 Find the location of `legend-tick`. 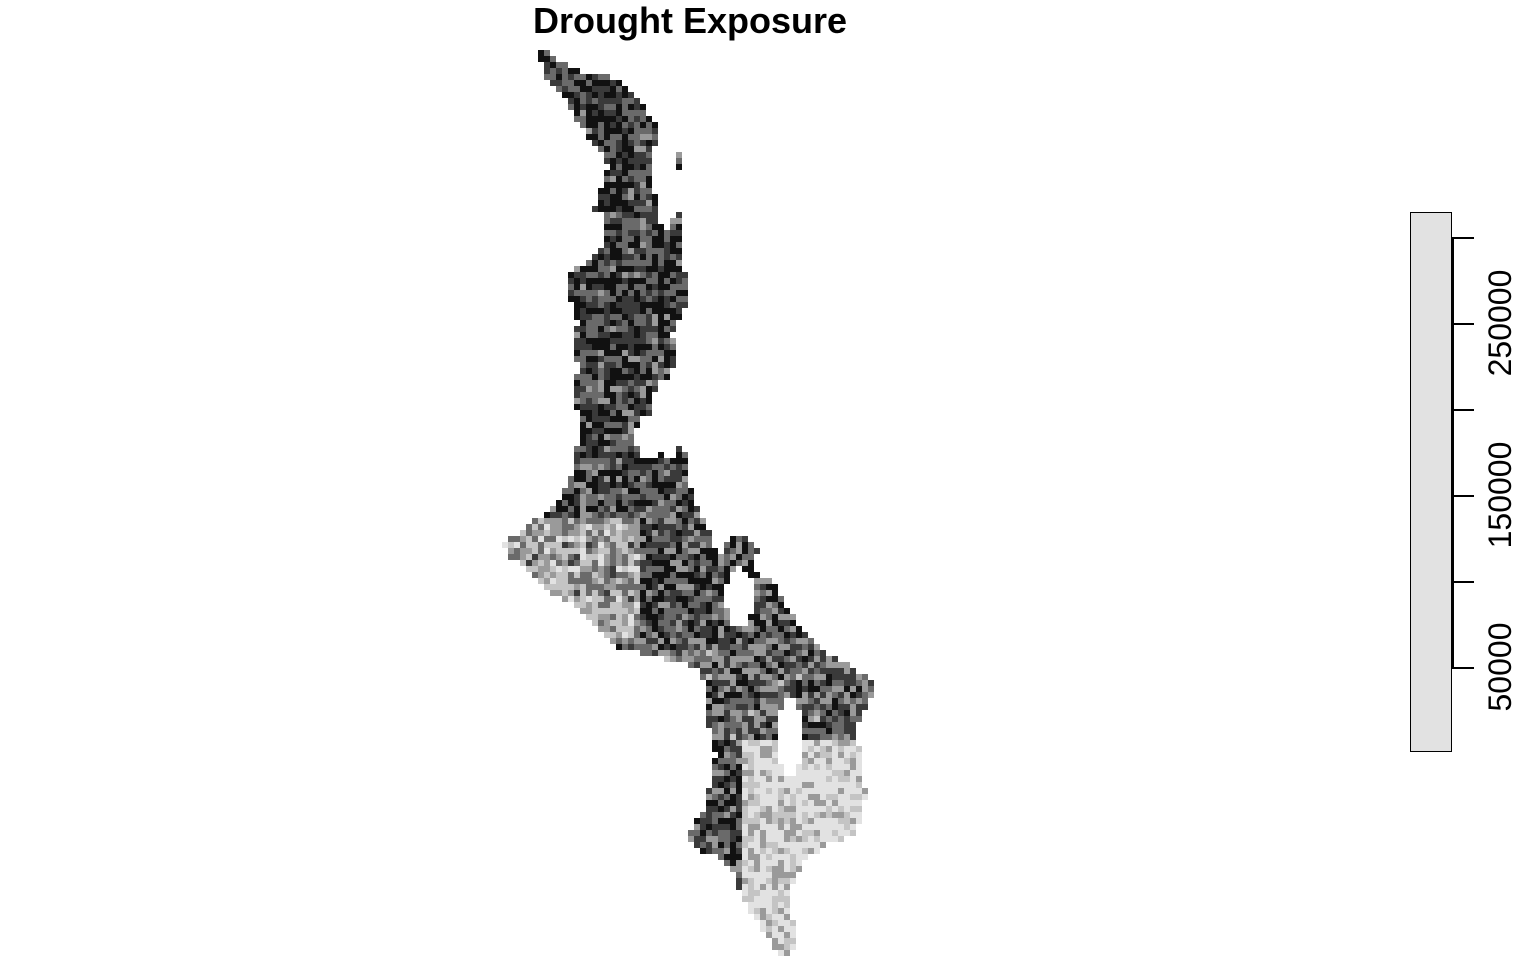

legend-tick is located at coordinates (1463, 582).